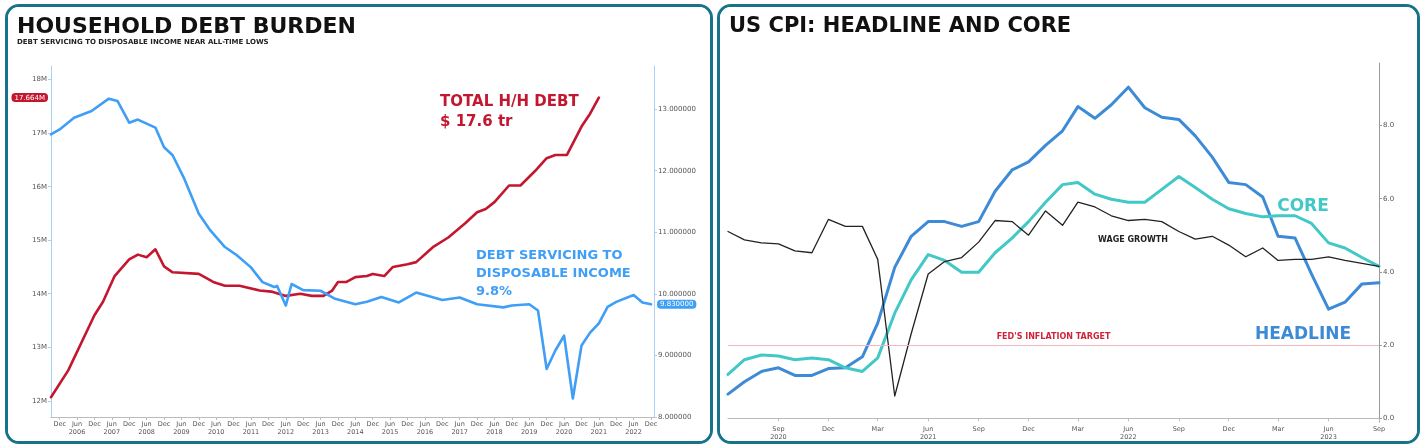  I want to click on chart-title: HOUSEHOLD DEBT BURDEN, so click(186, 25).